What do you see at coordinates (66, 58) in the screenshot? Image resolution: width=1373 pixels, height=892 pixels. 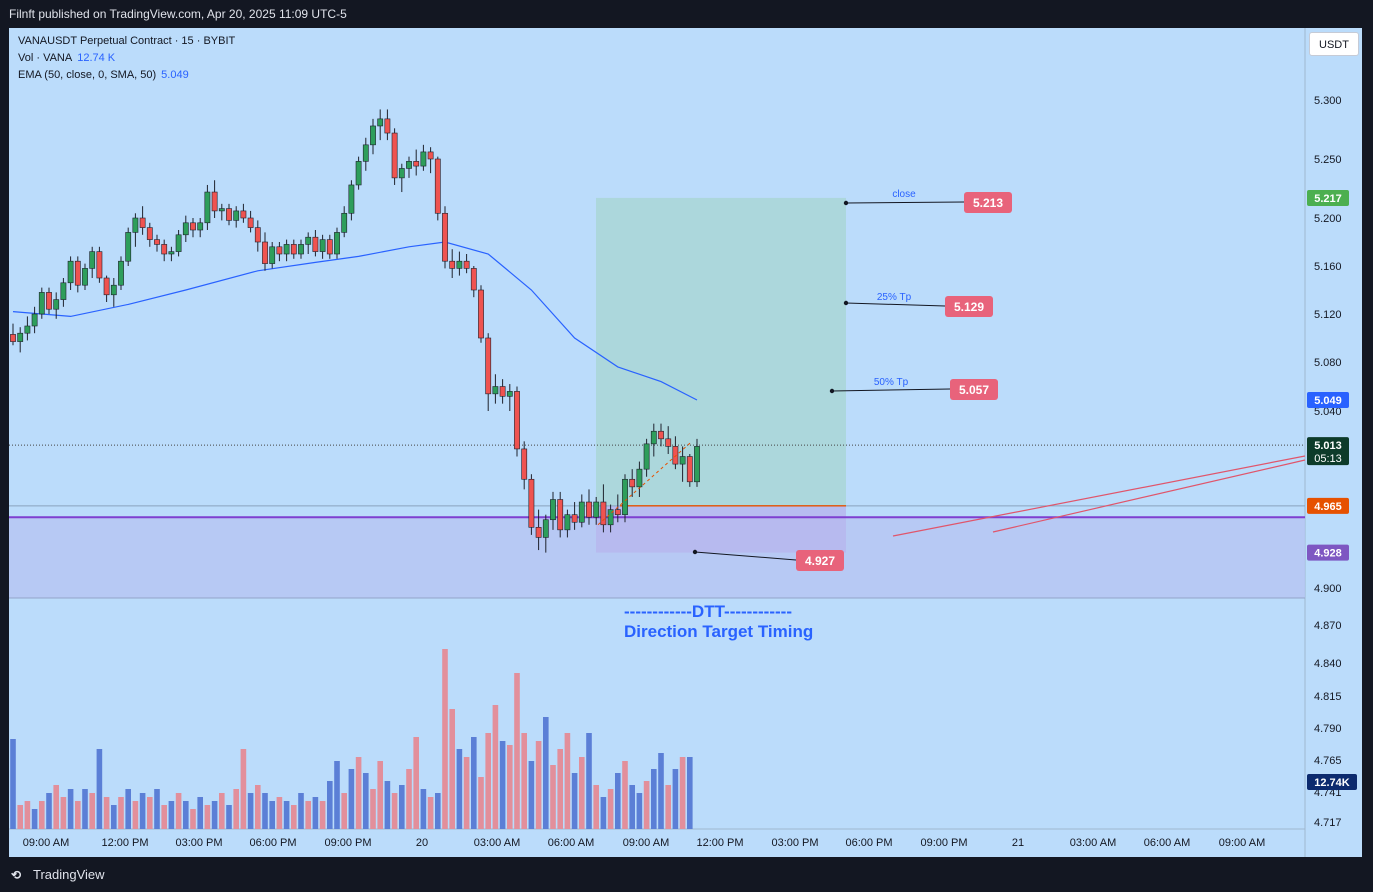 I see `legend-volume: Vol · VANA 12.74 K` at bounding box center [66, 58].